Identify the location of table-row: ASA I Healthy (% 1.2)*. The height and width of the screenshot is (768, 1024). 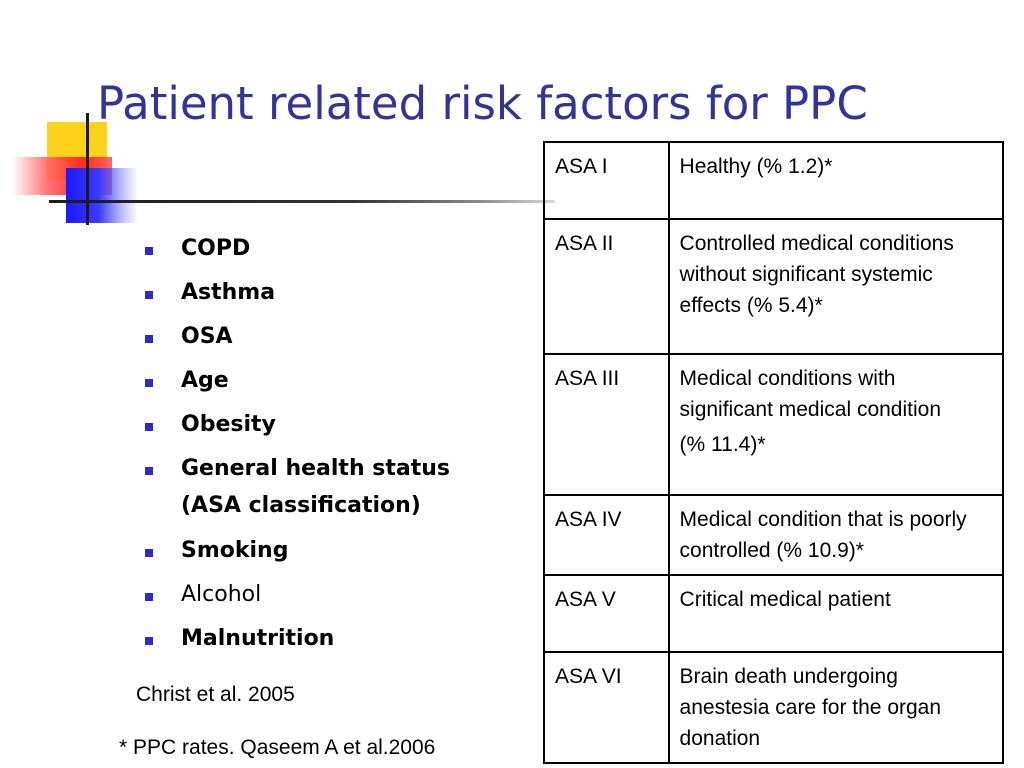
(774, 180).